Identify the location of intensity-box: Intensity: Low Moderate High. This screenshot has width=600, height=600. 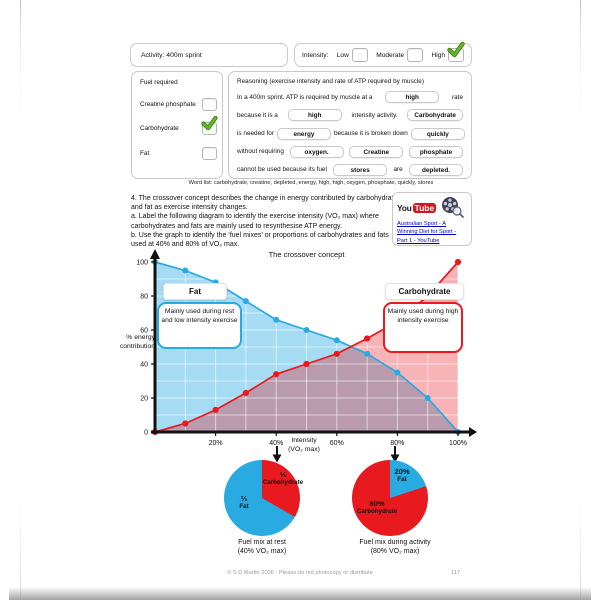
(383, 54).